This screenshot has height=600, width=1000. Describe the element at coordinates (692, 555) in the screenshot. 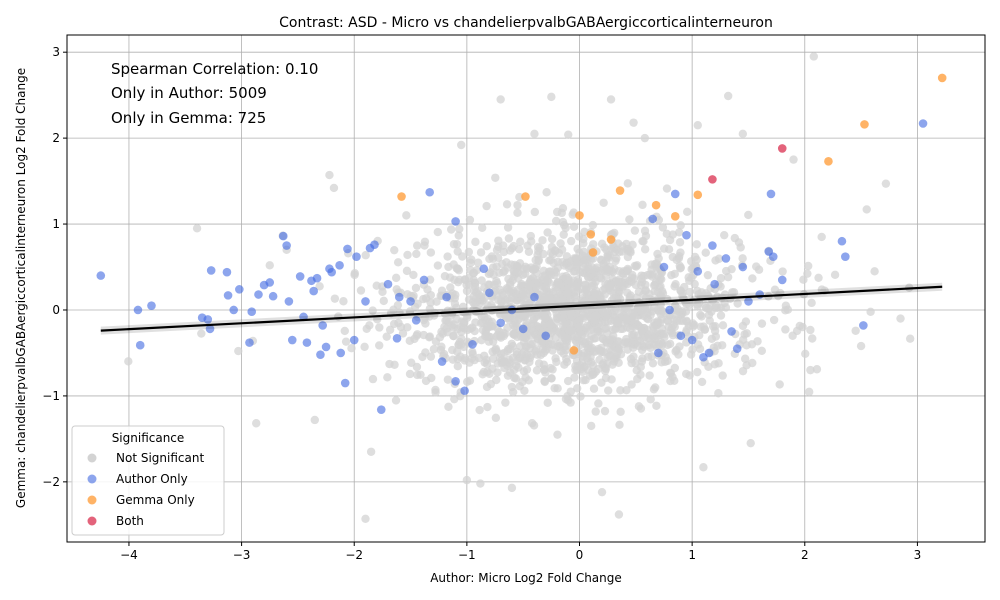

I see `x-tick-label: 1` at that location.